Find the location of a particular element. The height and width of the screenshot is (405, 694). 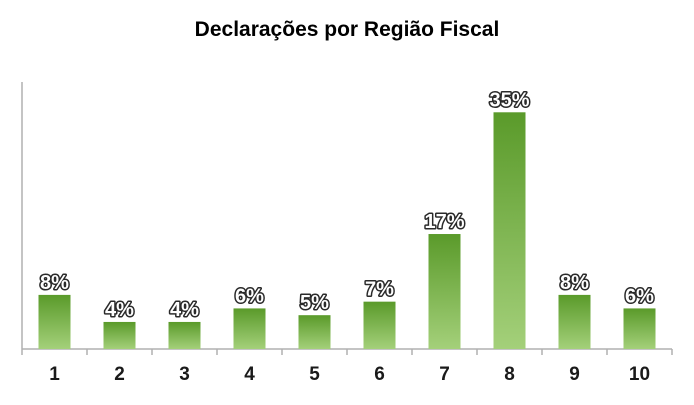

x-tick-label-4: 4 is located at coordinates (249, 374).